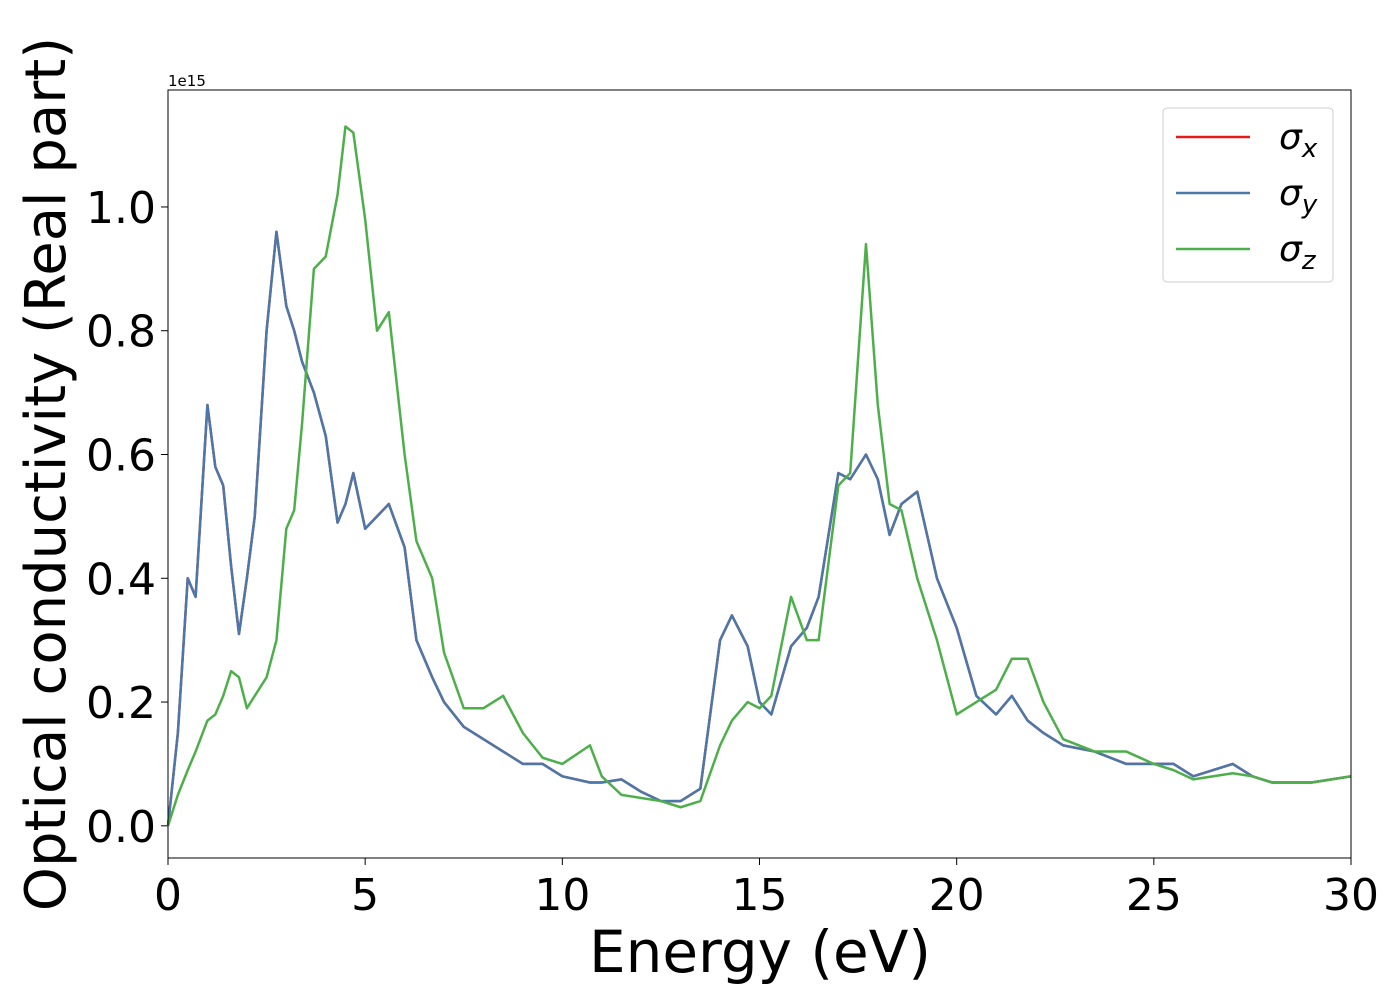 The height and width of the screenshot is (1000, 1400). Describe the element at coordinates (957, 895) in the screenshot. I see `x-tick-label: 20` at that location.